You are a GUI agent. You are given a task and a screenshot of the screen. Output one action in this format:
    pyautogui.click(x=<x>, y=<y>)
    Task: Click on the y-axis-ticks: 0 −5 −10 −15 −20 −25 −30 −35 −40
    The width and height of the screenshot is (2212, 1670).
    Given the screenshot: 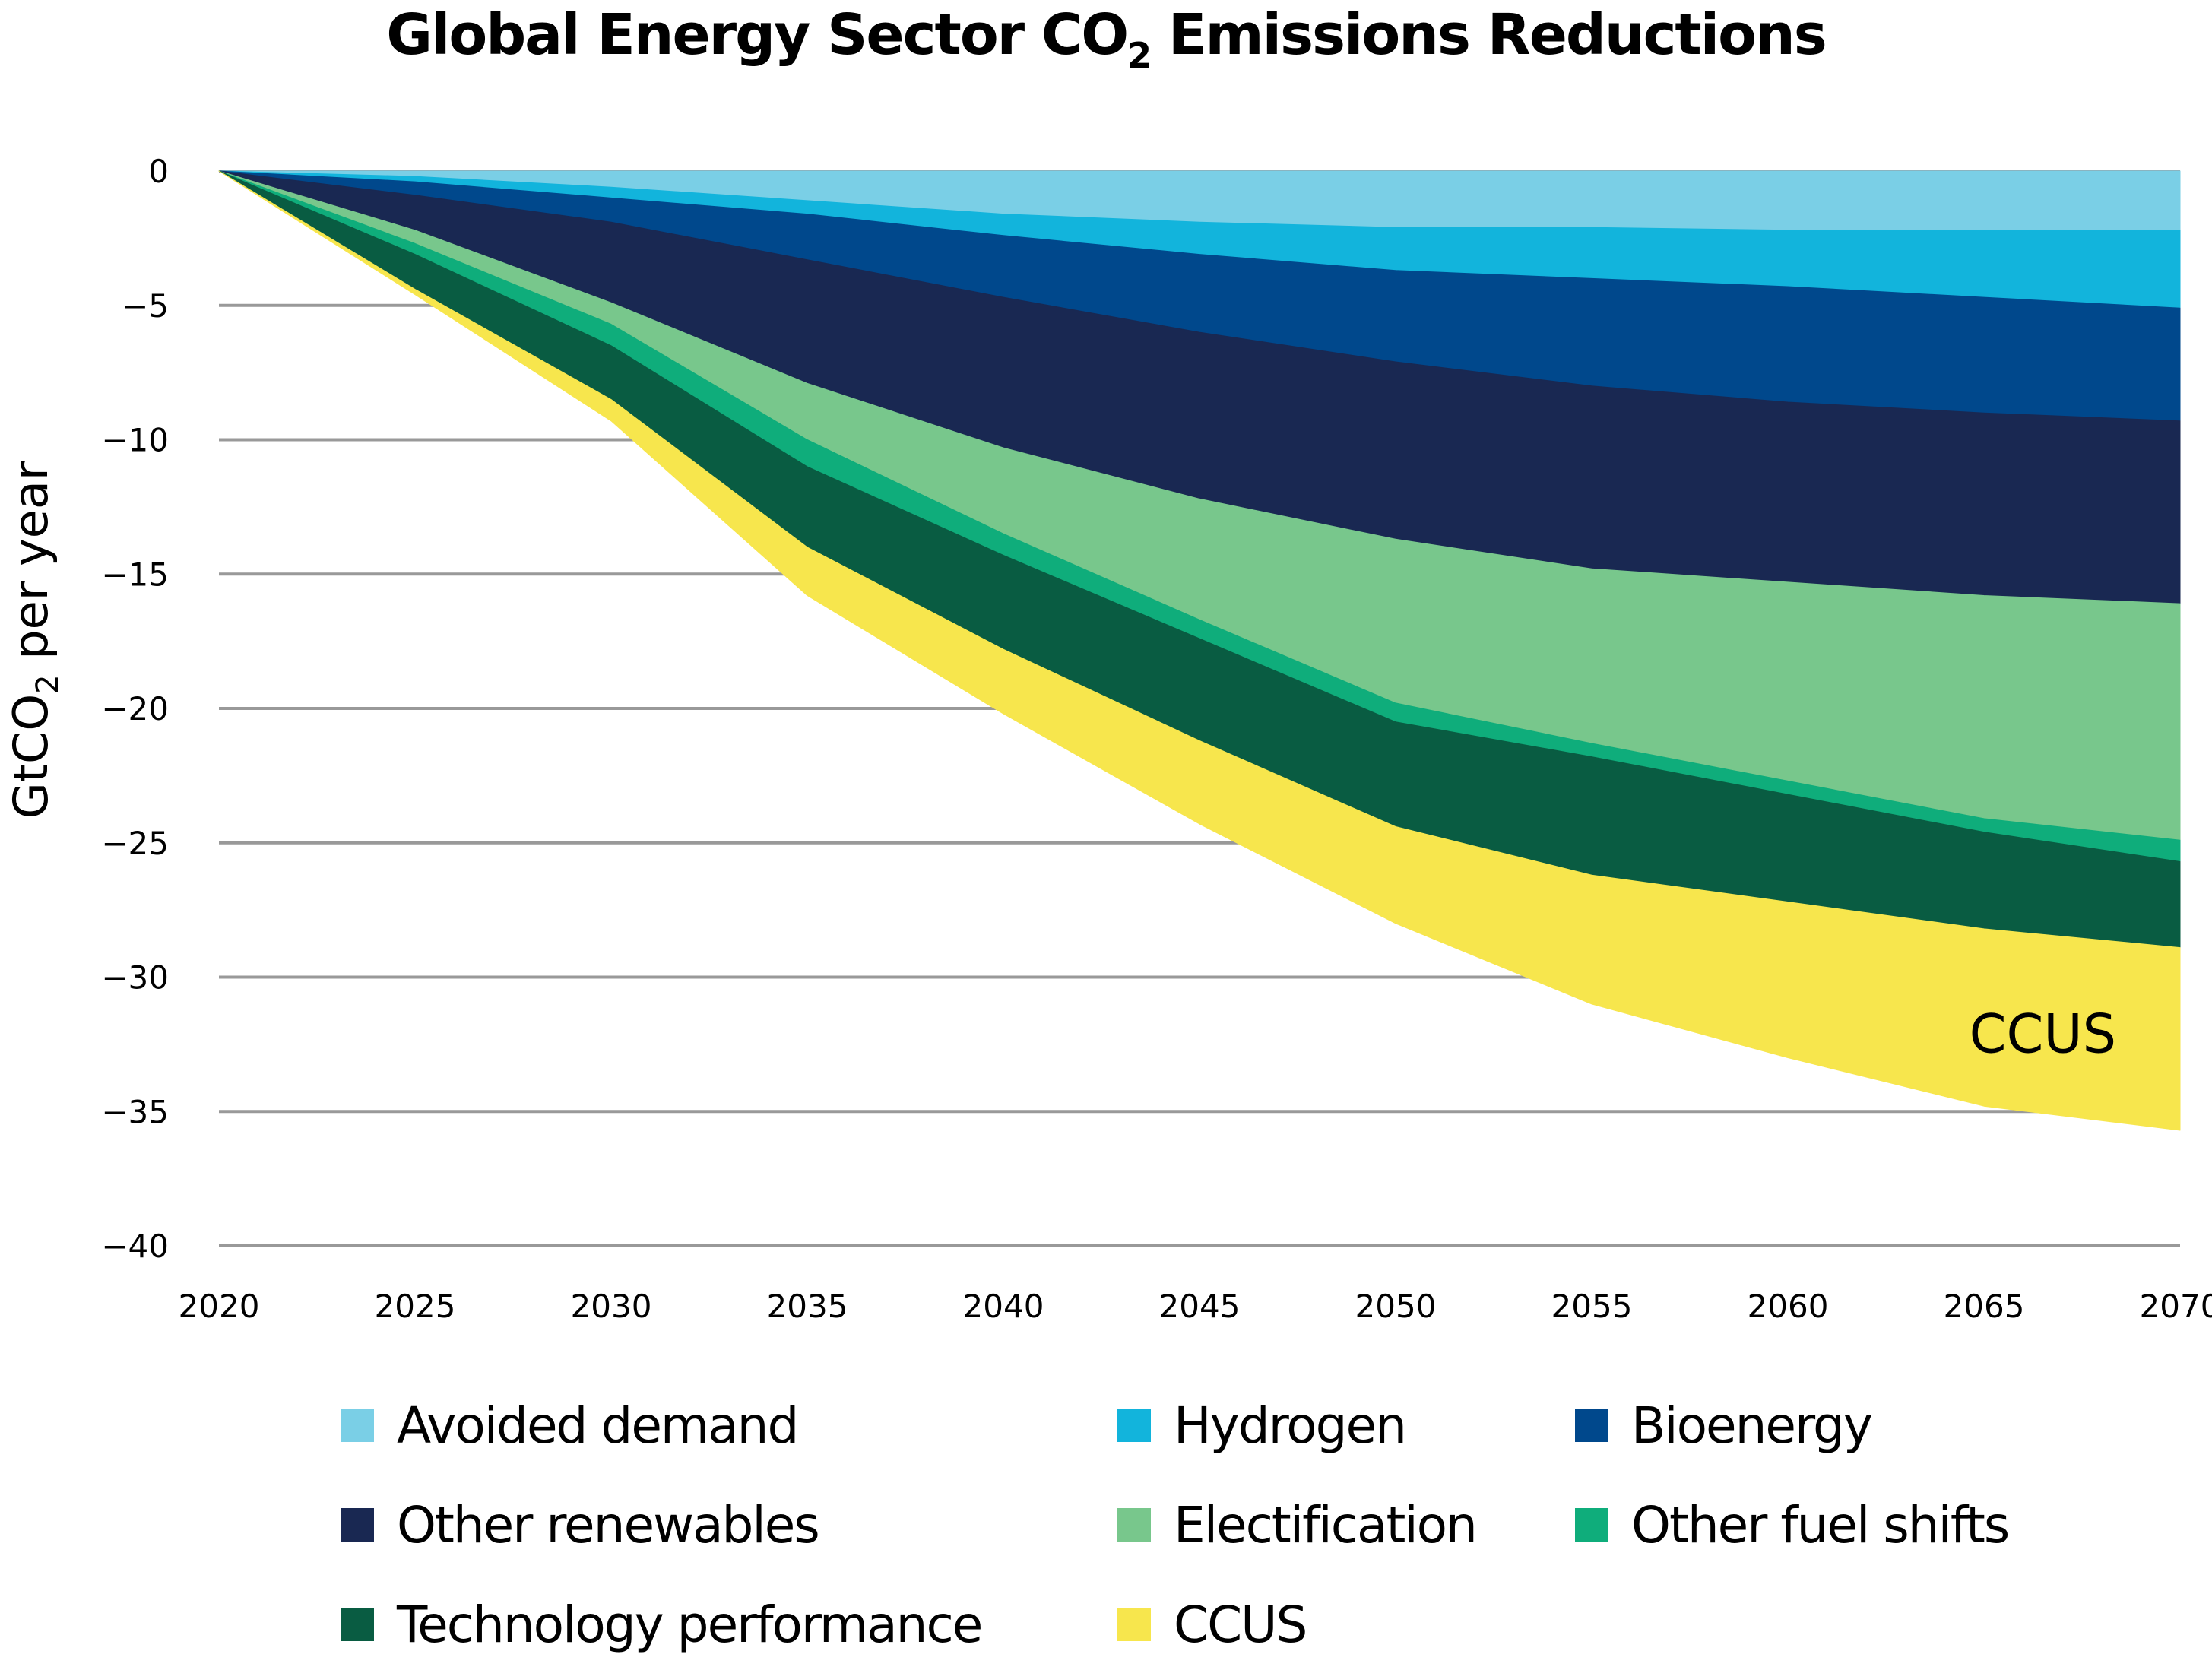 What is the action you would take?
    pyautogui.click(x=135, y=709)
    